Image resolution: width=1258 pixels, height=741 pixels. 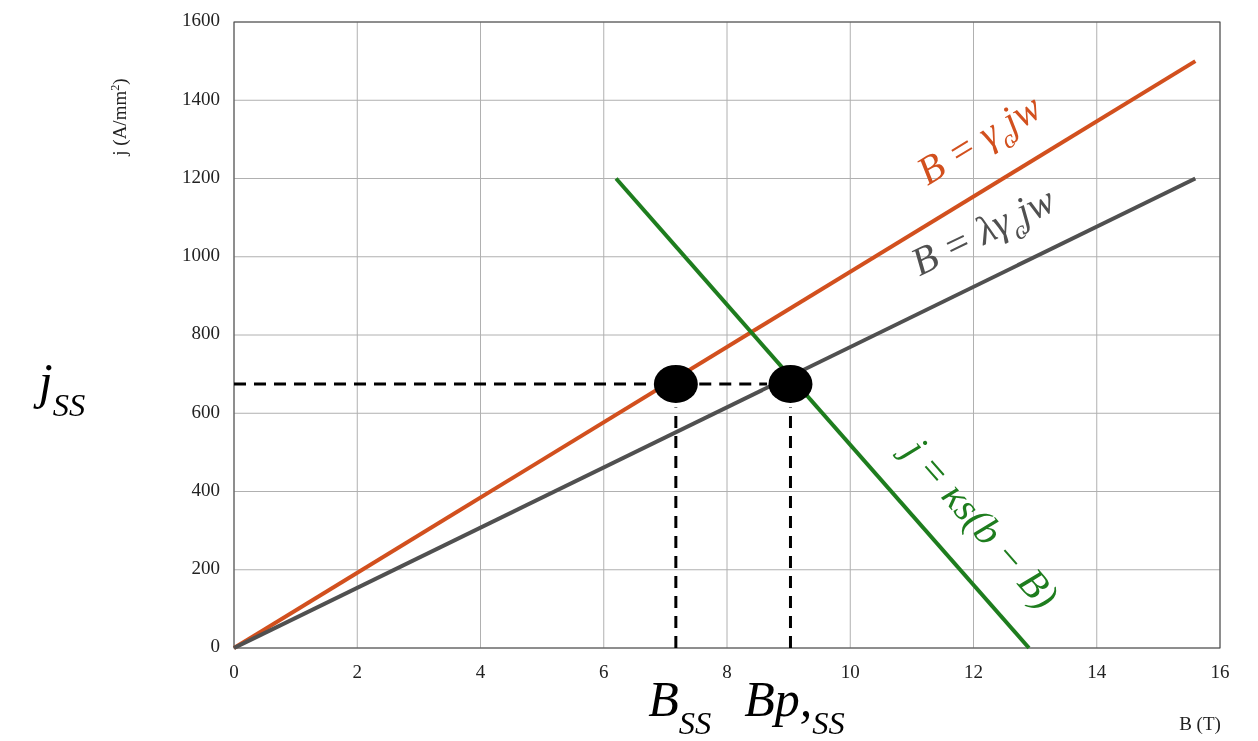 I want to click on y-tick-label: 200, so click(x=205, y=568).